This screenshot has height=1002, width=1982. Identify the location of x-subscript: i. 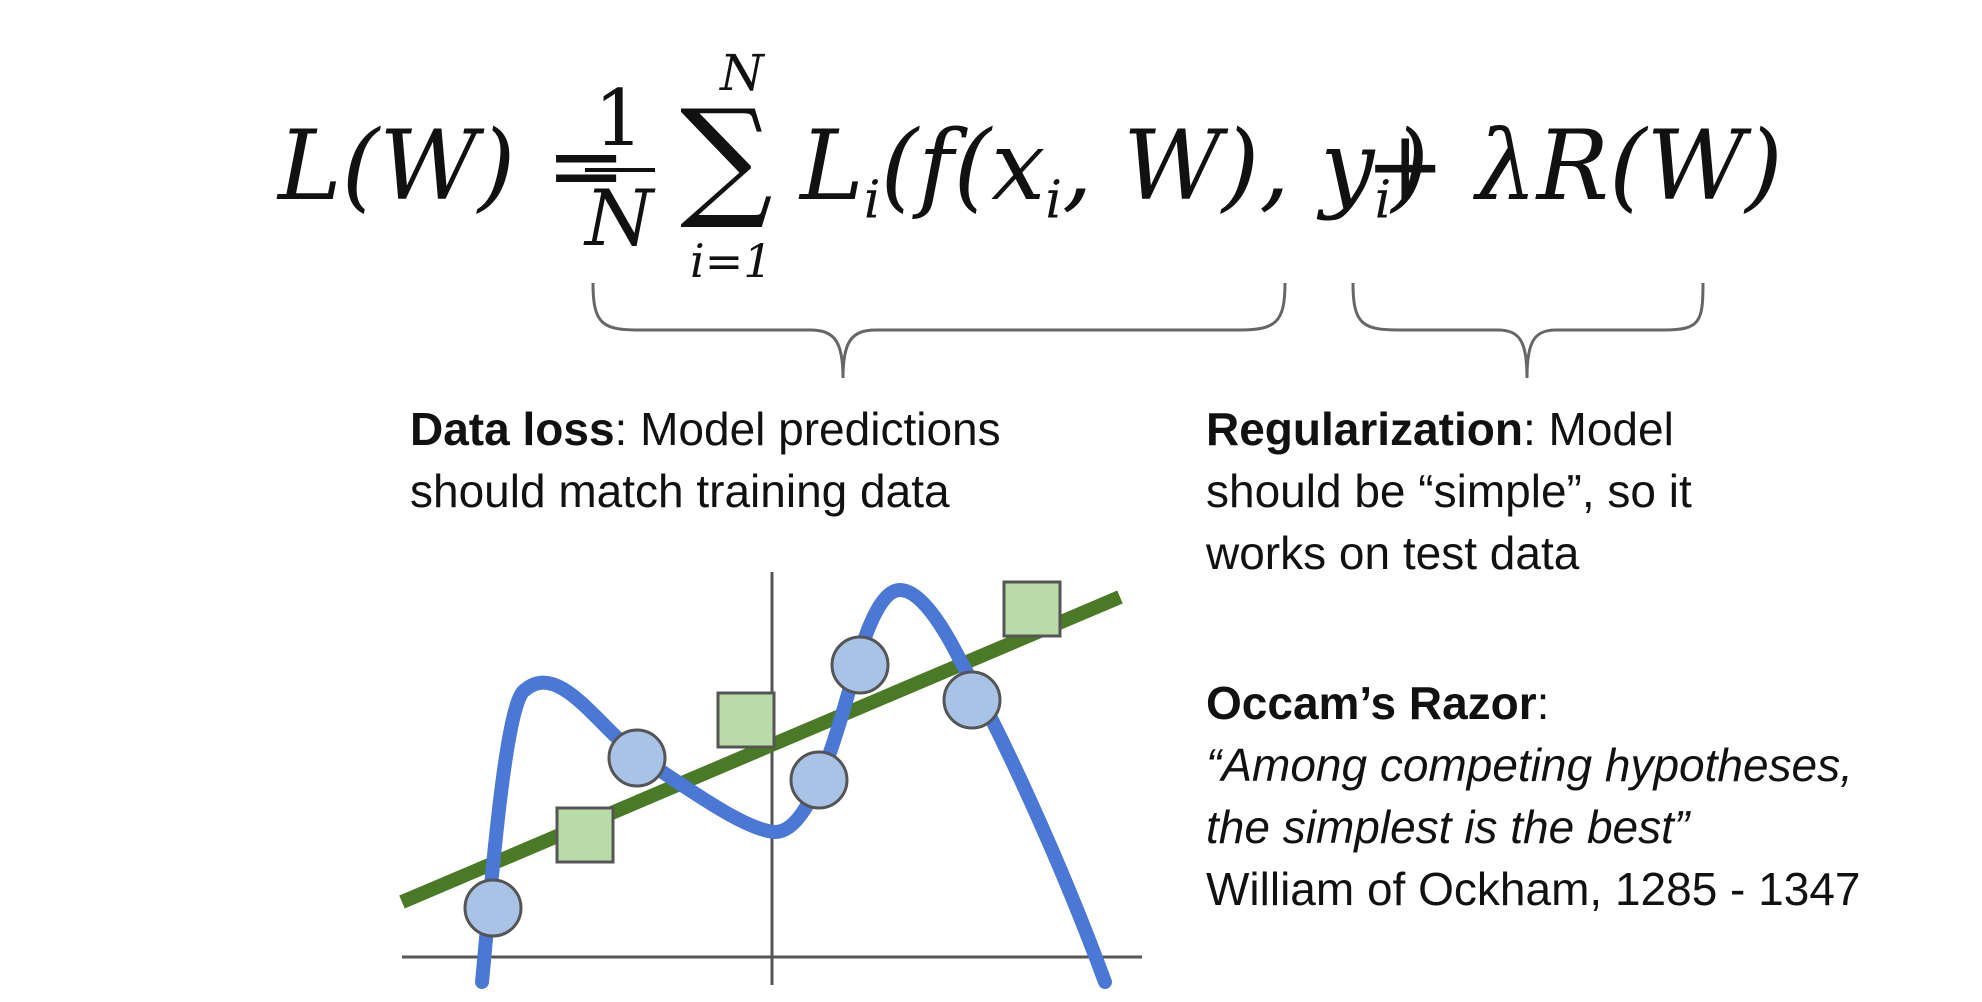
(1054, 200).